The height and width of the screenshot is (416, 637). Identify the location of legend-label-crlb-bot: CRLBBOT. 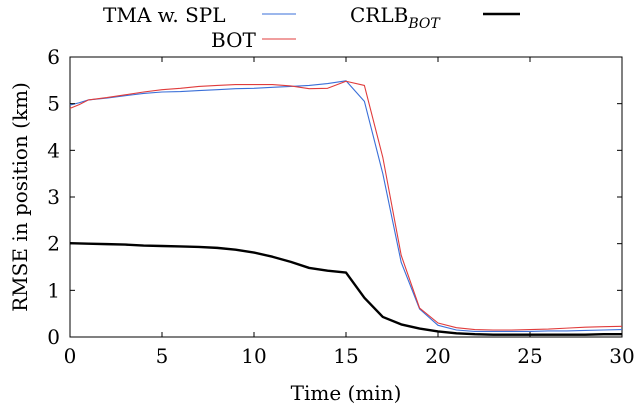
(395, 17).